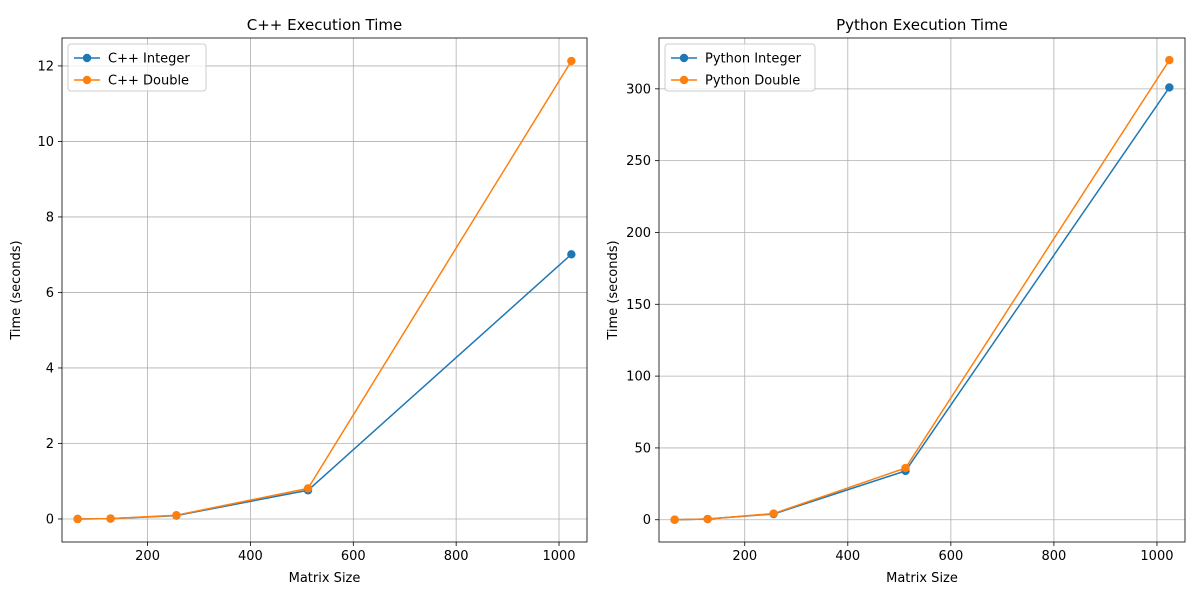 The image size is (1200, 600). I want to click on y-tick-label: 6, so click(50, 293).